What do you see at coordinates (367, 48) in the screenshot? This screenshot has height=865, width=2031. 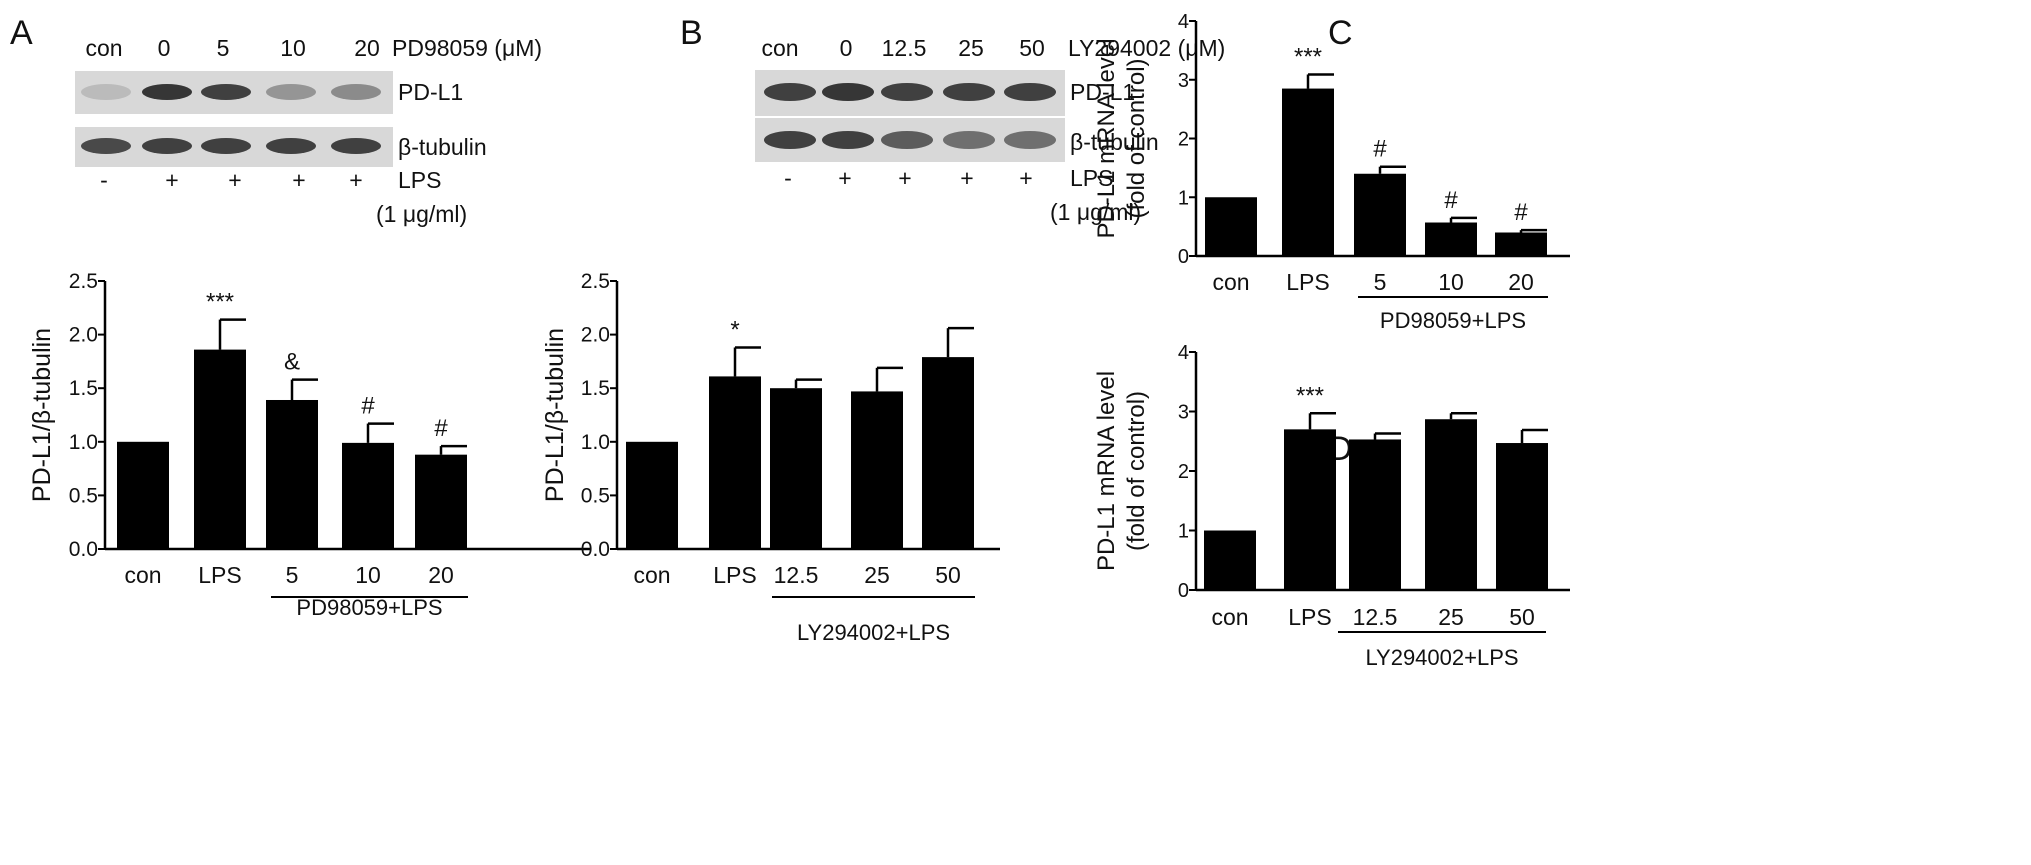 I see `blot-lane-label: 20` at bounding box center [367, 48].